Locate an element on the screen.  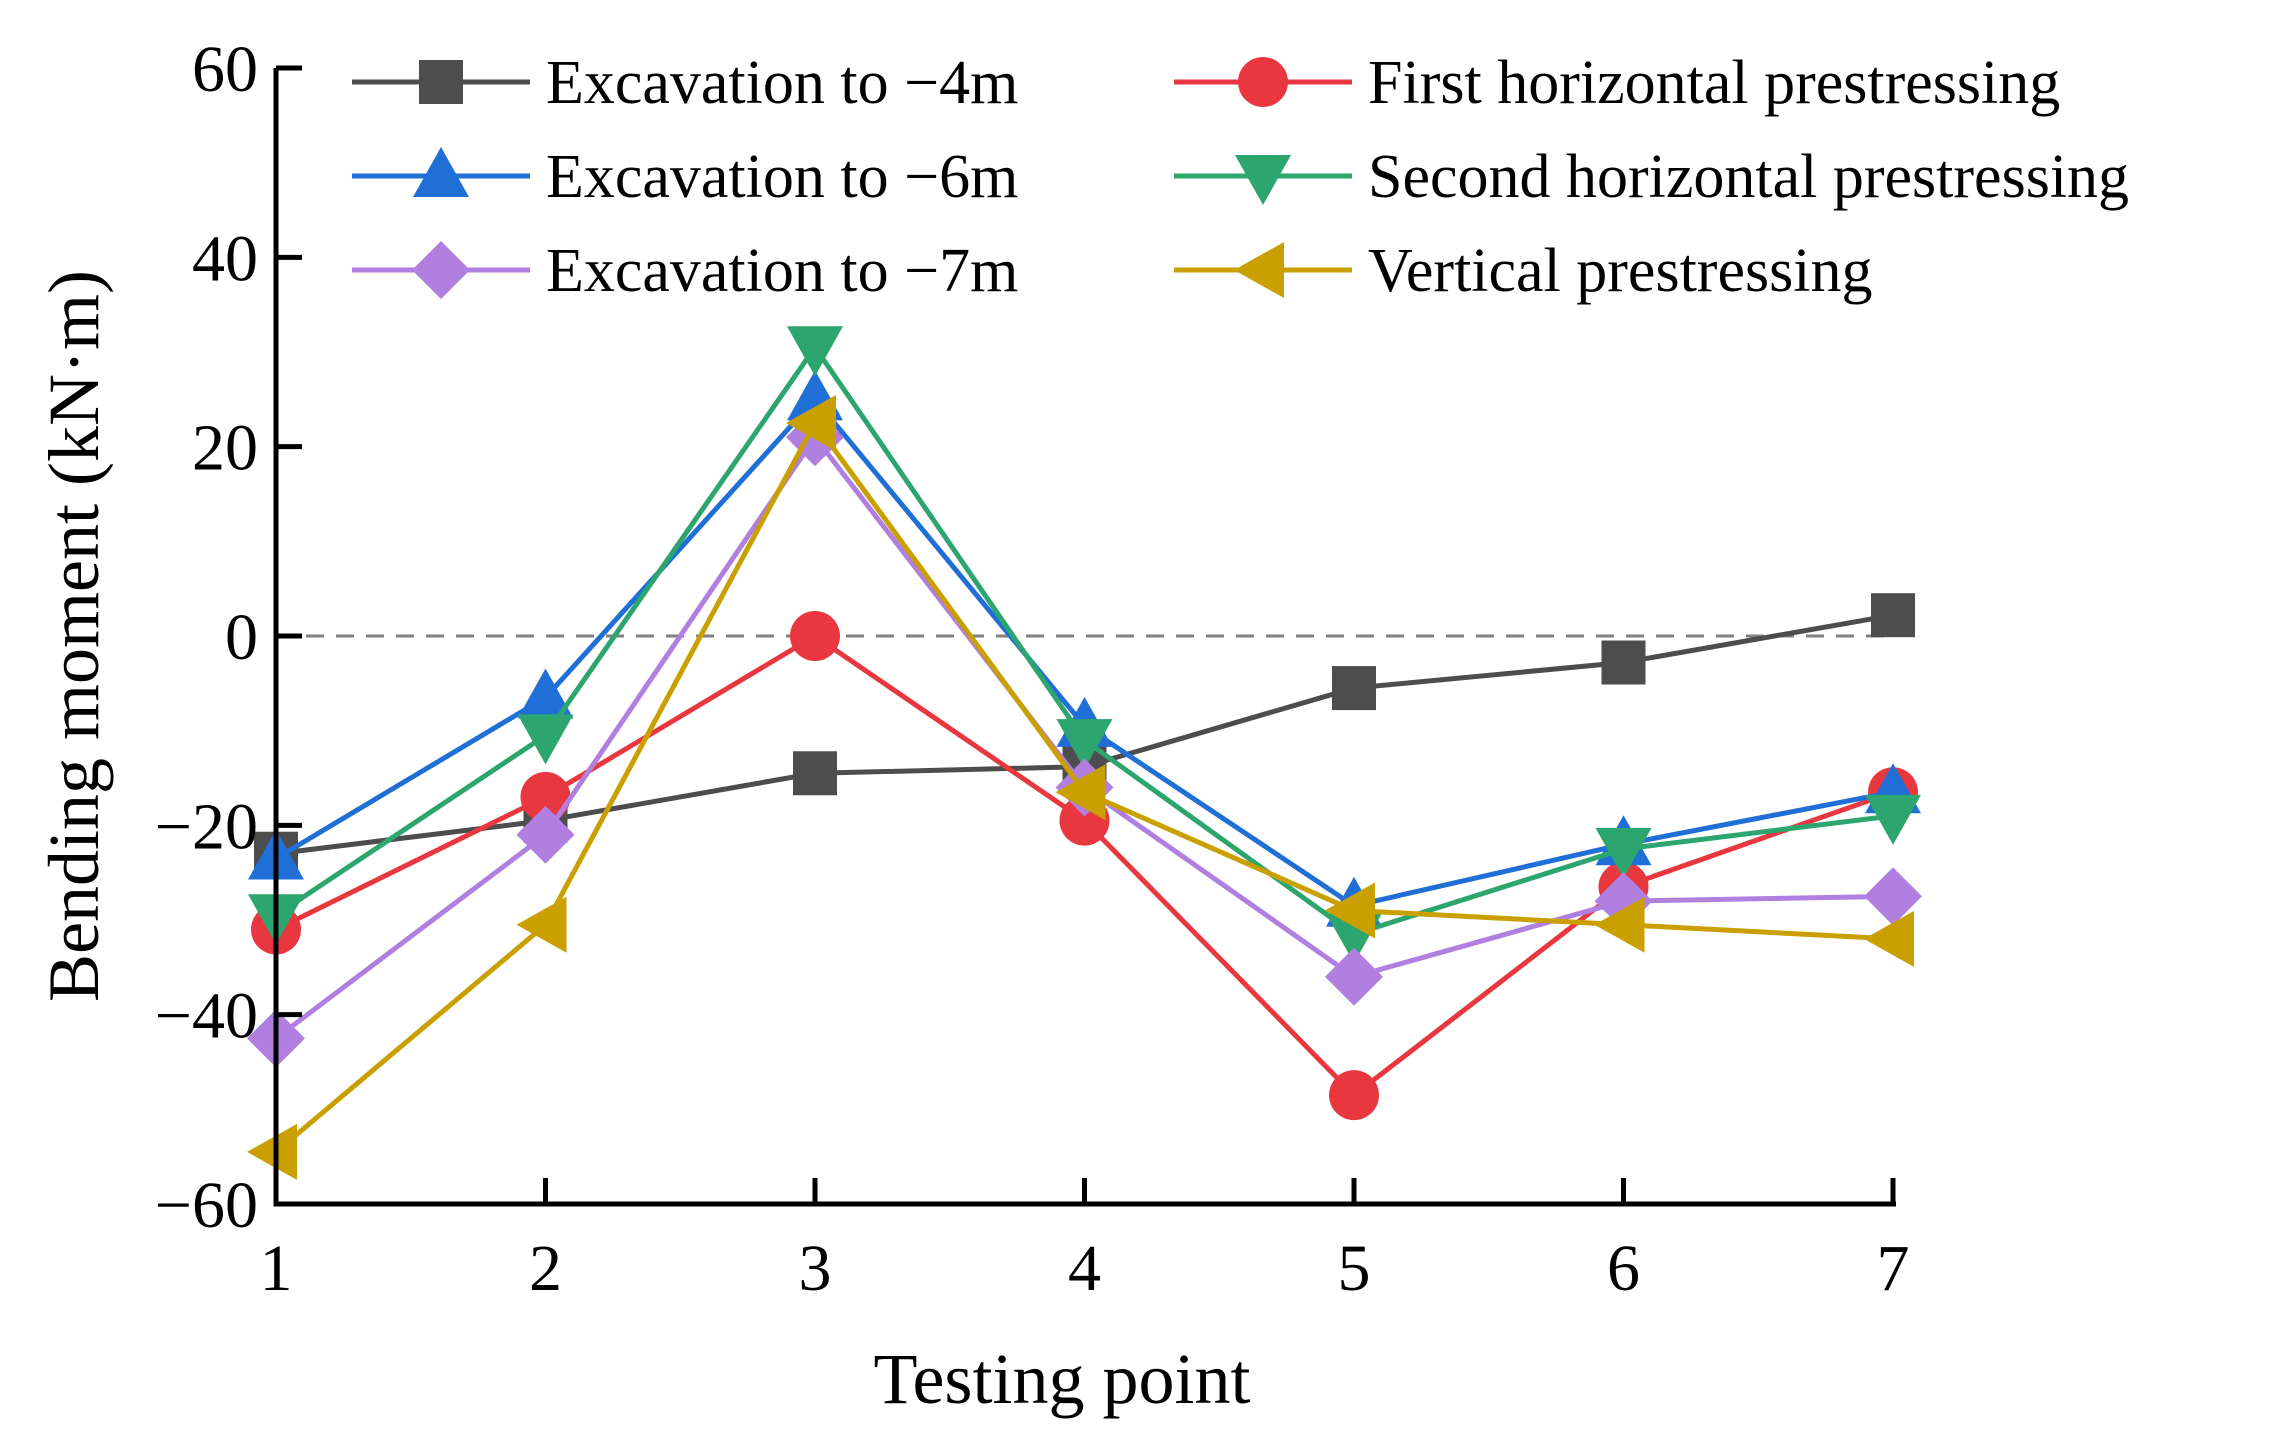
legend-item-second-horizontal-prestressing: Second horizontal prestressing is located at coordinates (1651, 177).